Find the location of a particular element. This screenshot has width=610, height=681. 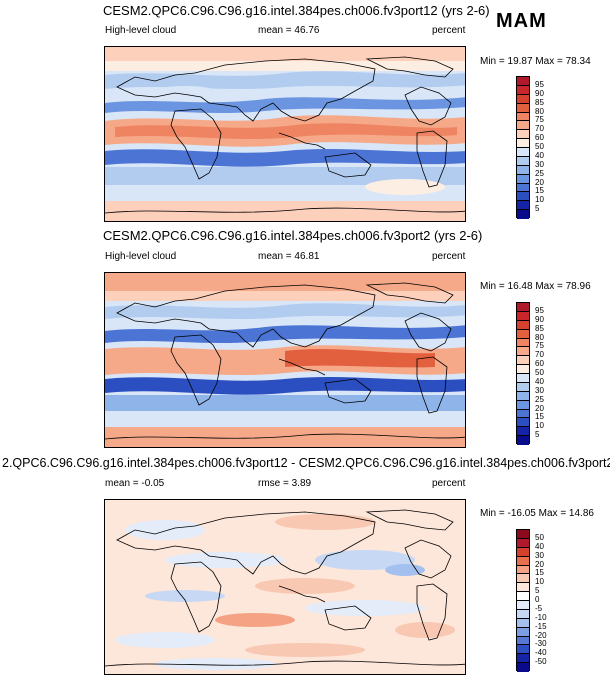

panel-3-rmse: rmse = 3.89 is located at coordinates (285, 483).